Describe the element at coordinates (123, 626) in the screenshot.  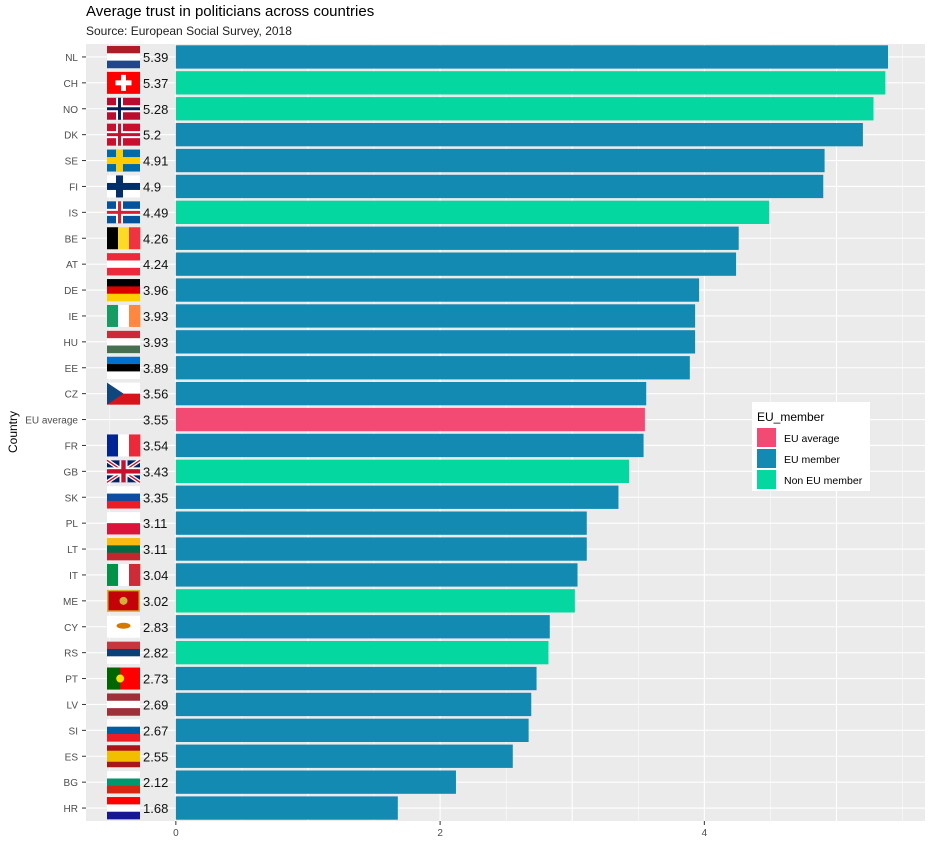
I see `flag-cy-icon` at that location.